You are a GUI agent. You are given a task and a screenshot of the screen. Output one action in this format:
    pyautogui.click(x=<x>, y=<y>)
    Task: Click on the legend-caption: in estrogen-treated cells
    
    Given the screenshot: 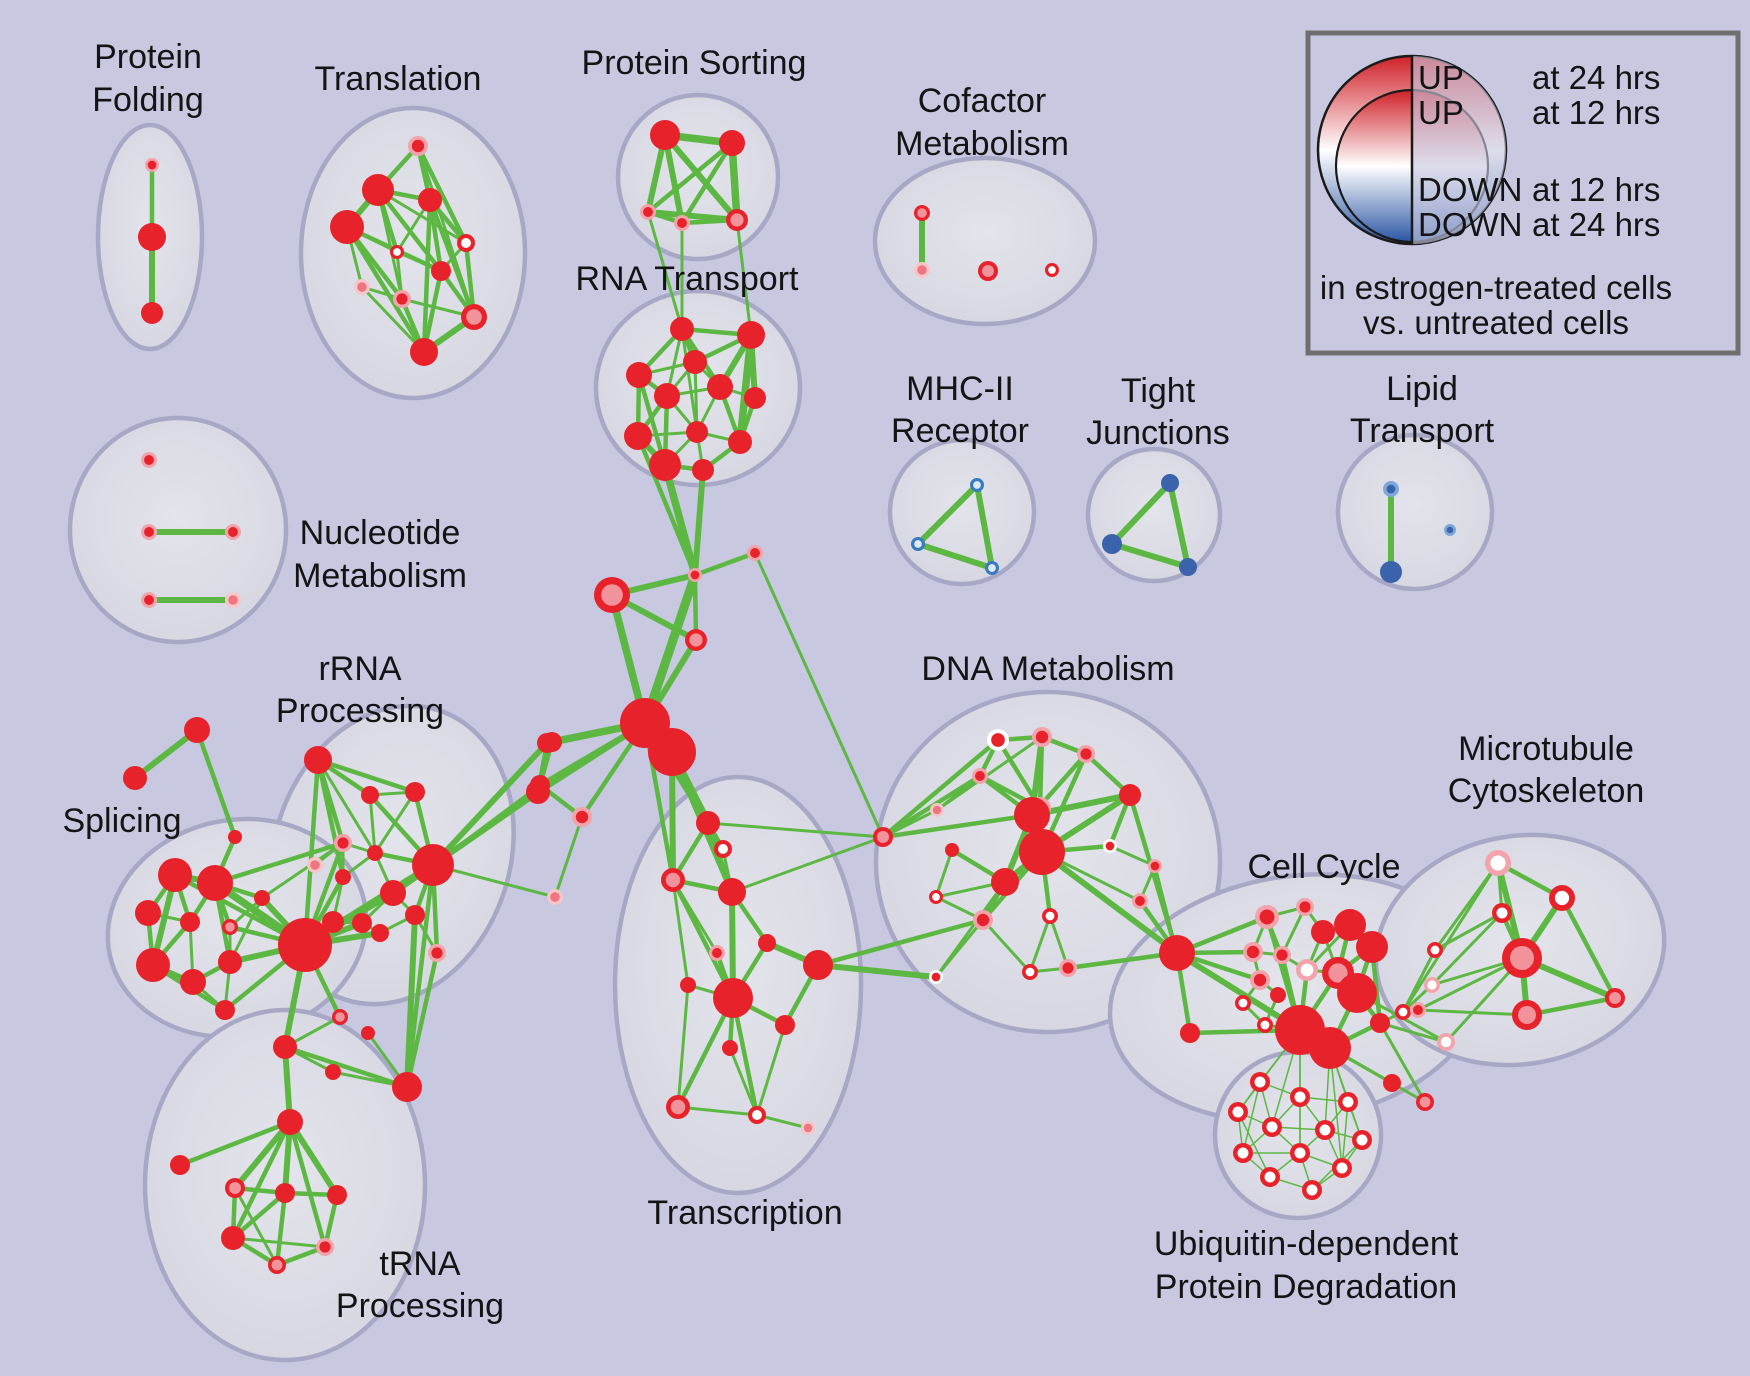 What is the action you would take?
    pyautogui.click(x=1496, y=287)
    